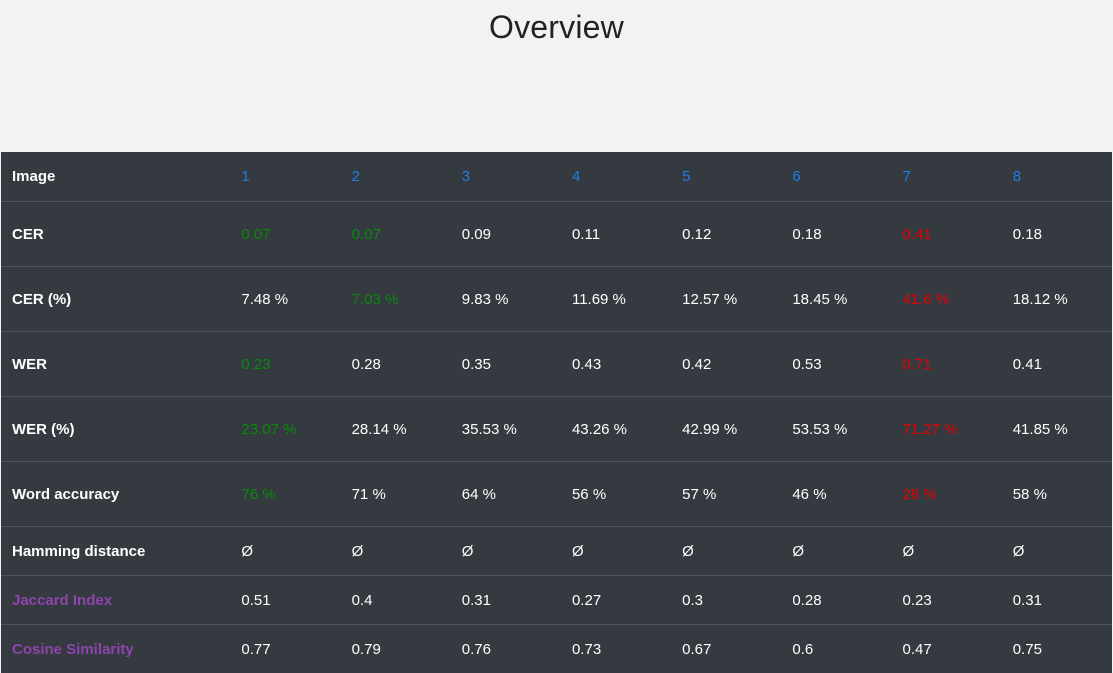  I want to click on page-title: Overview, so click(556, 27).